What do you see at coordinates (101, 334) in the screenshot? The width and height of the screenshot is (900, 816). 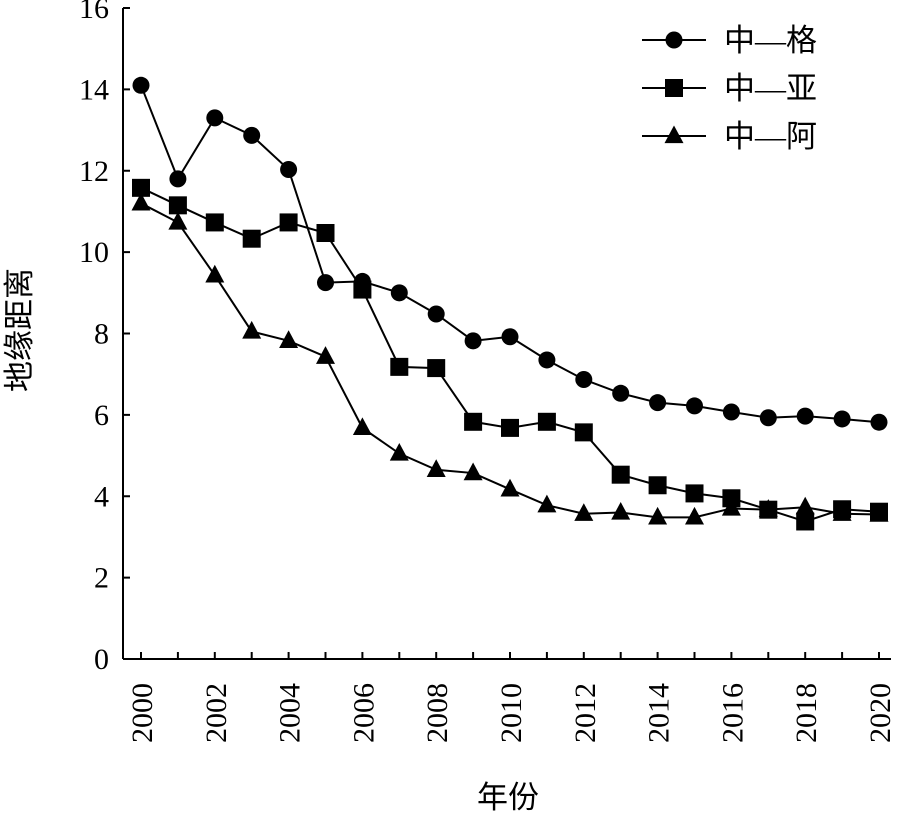 I see `y-tick-label: 8` at bounding box center [101, 334].